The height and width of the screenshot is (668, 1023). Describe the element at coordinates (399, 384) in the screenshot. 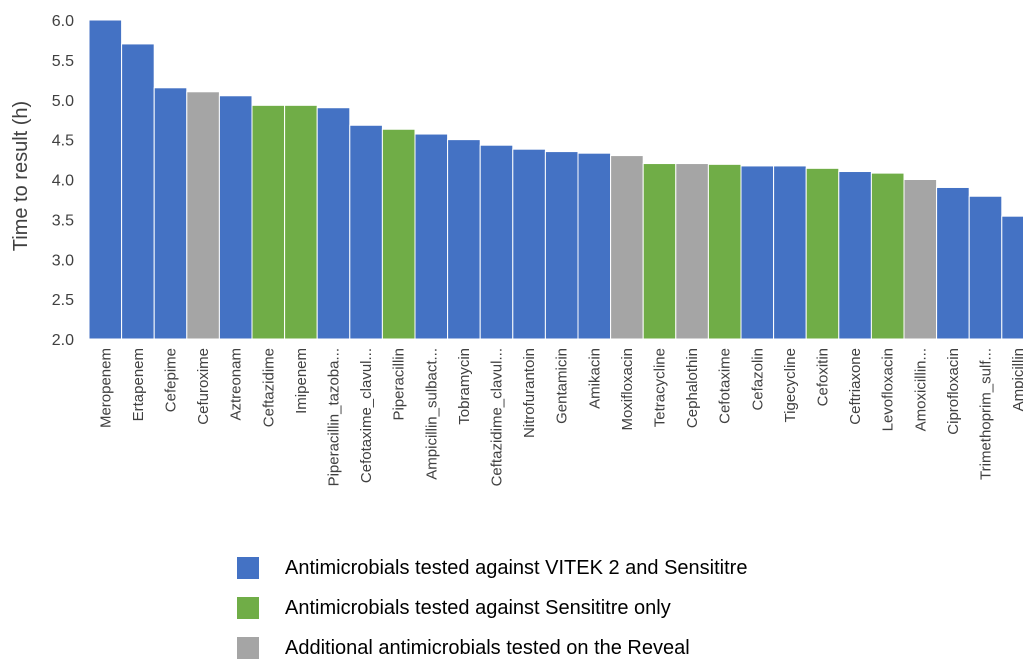

I see `x-tick-label: Piperacillin` at that location.